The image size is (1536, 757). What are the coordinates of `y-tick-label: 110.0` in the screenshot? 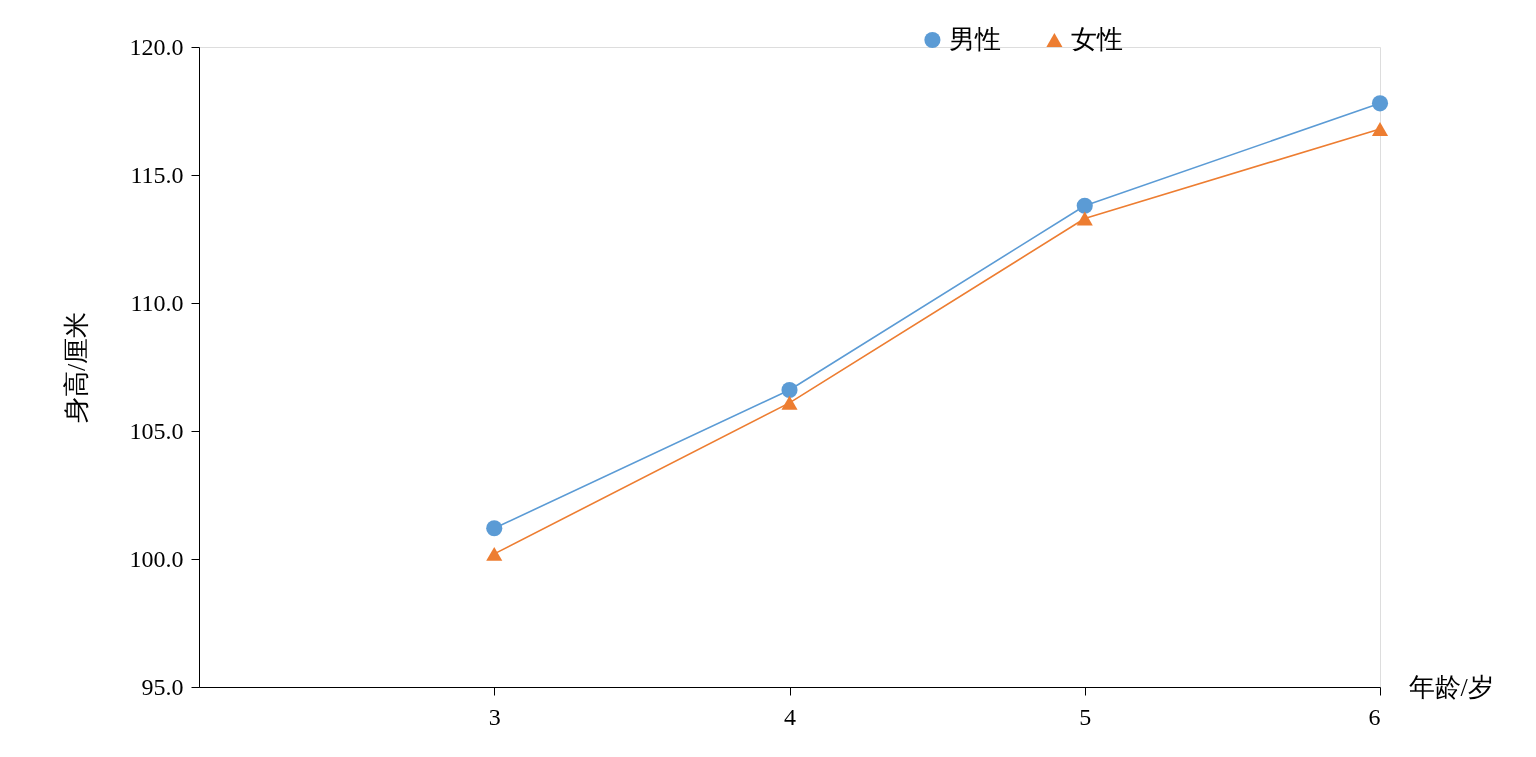 It's located at (157, 302).